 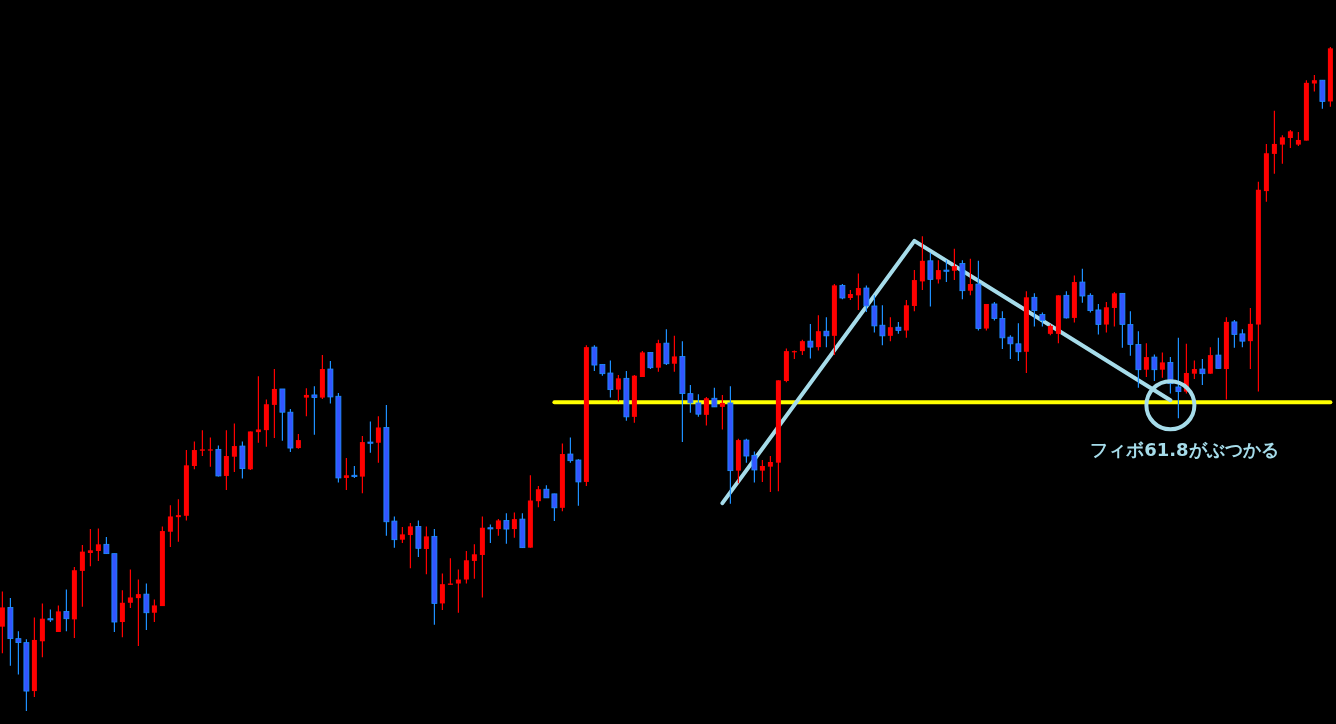 I want to click on annotation: フィボ61.8がぶつかる, so click(x=1184, y=450).